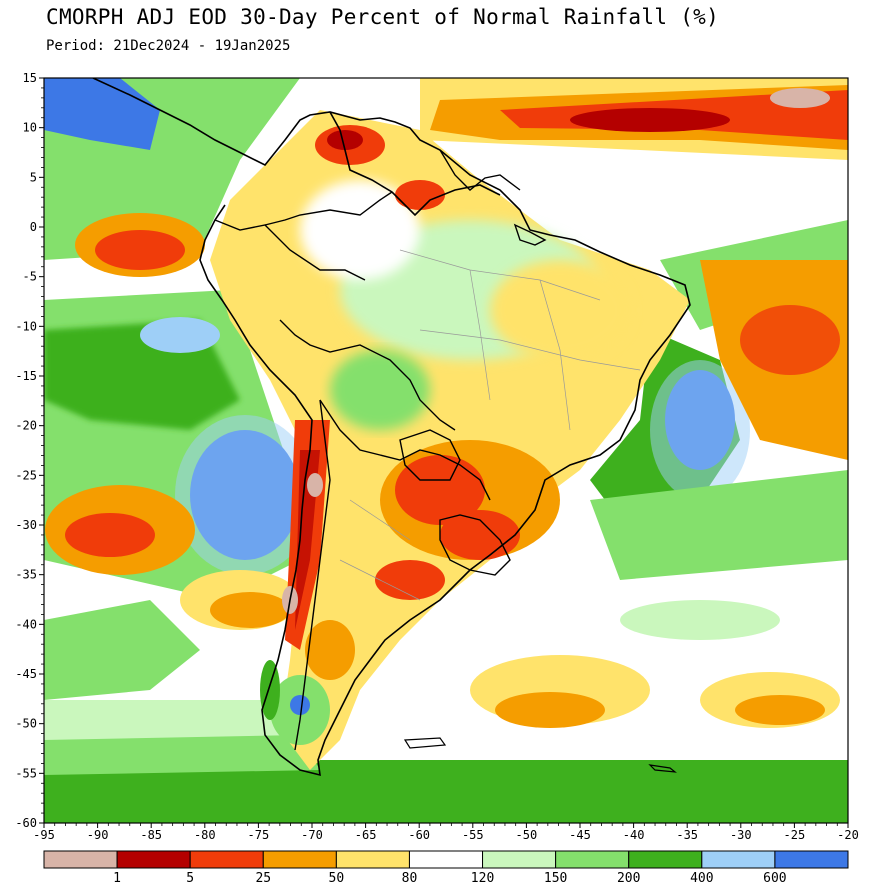  I want to click on state-borders, so click(490, 425).